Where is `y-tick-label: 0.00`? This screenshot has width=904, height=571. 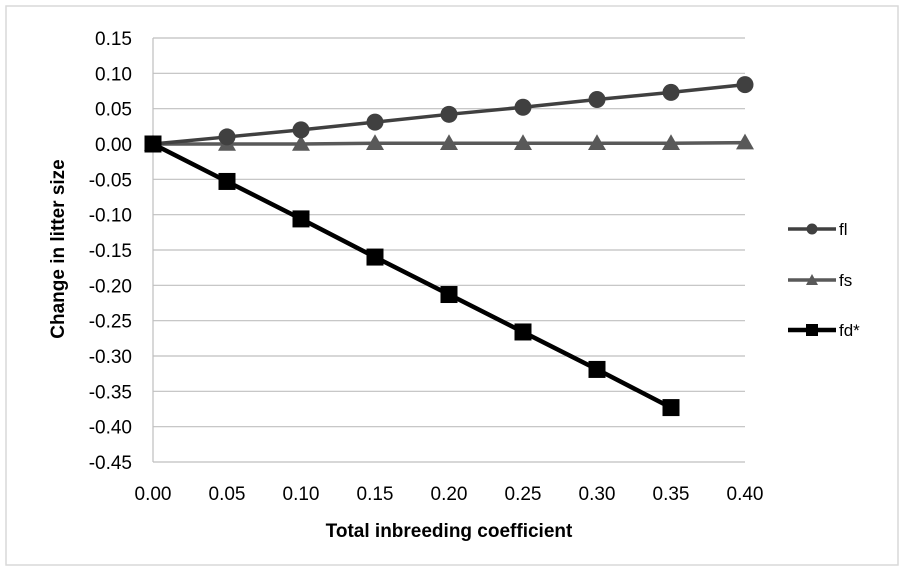 y-tick-label: 0.00 is located at coordinates (113, 145).